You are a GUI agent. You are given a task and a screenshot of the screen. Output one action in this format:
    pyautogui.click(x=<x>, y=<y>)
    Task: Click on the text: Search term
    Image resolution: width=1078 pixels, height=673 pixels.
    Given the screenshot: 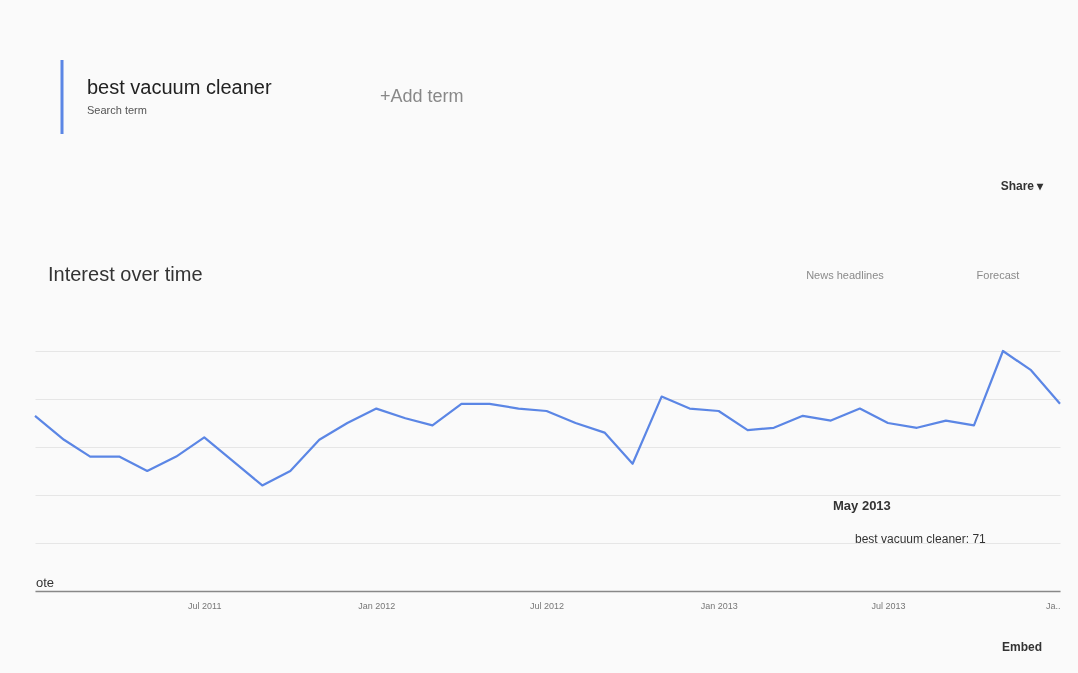 What is the action you would take?
    pyautogui.click(x=117, y=110)
    